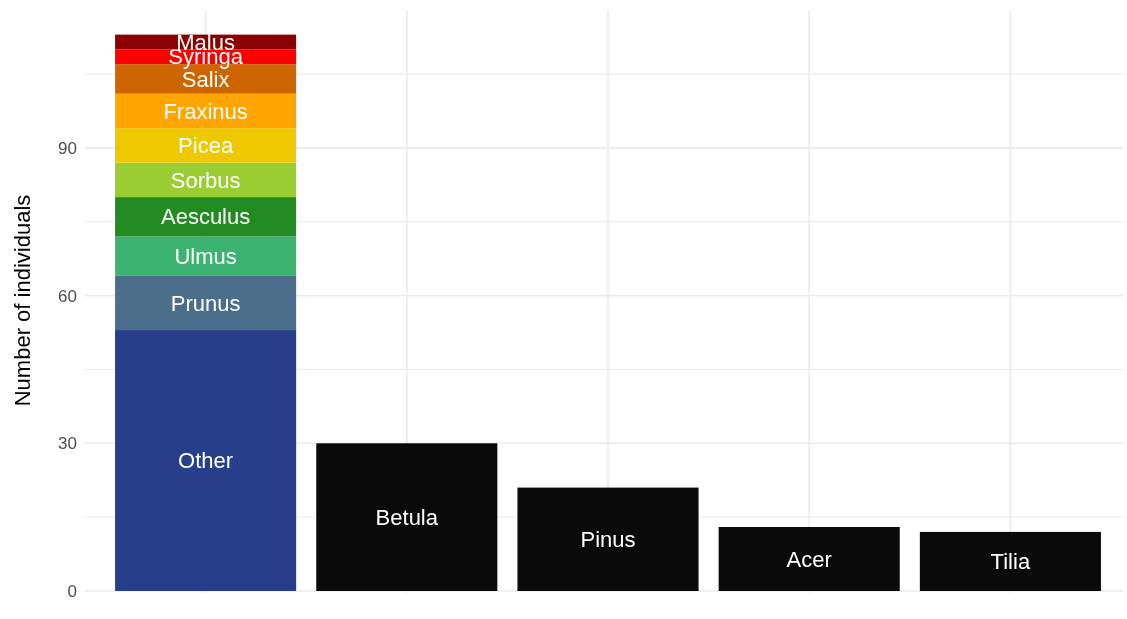 The width and height of the screenshot is (1127, 619). I want to click on series-label: Other, so click(206, 461).